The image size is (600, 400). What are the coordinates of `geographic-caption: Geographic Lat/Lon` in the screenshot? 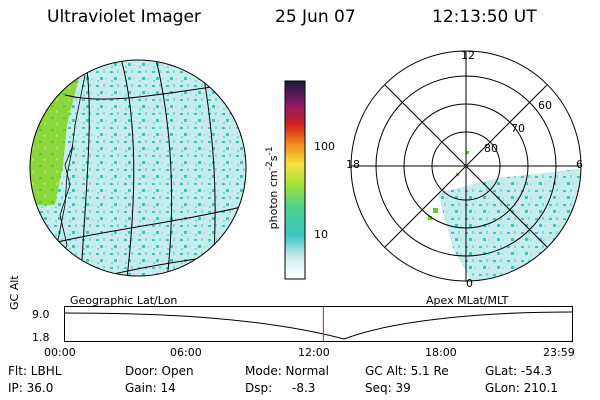 It's located at (124, 300).